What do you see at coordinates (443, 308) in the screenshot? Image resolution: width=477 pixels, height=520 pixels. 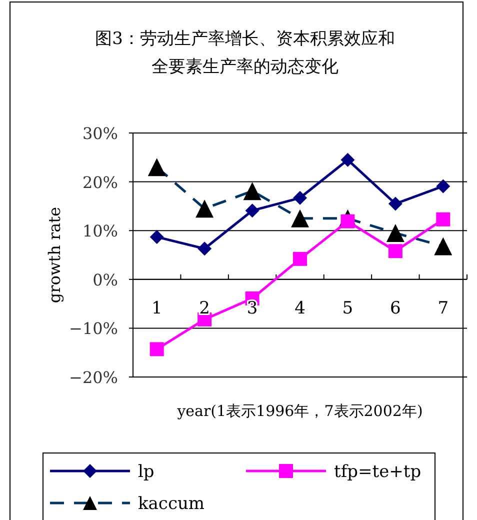 I see `x-tick-label: 7` at bounding box center [443, 308].